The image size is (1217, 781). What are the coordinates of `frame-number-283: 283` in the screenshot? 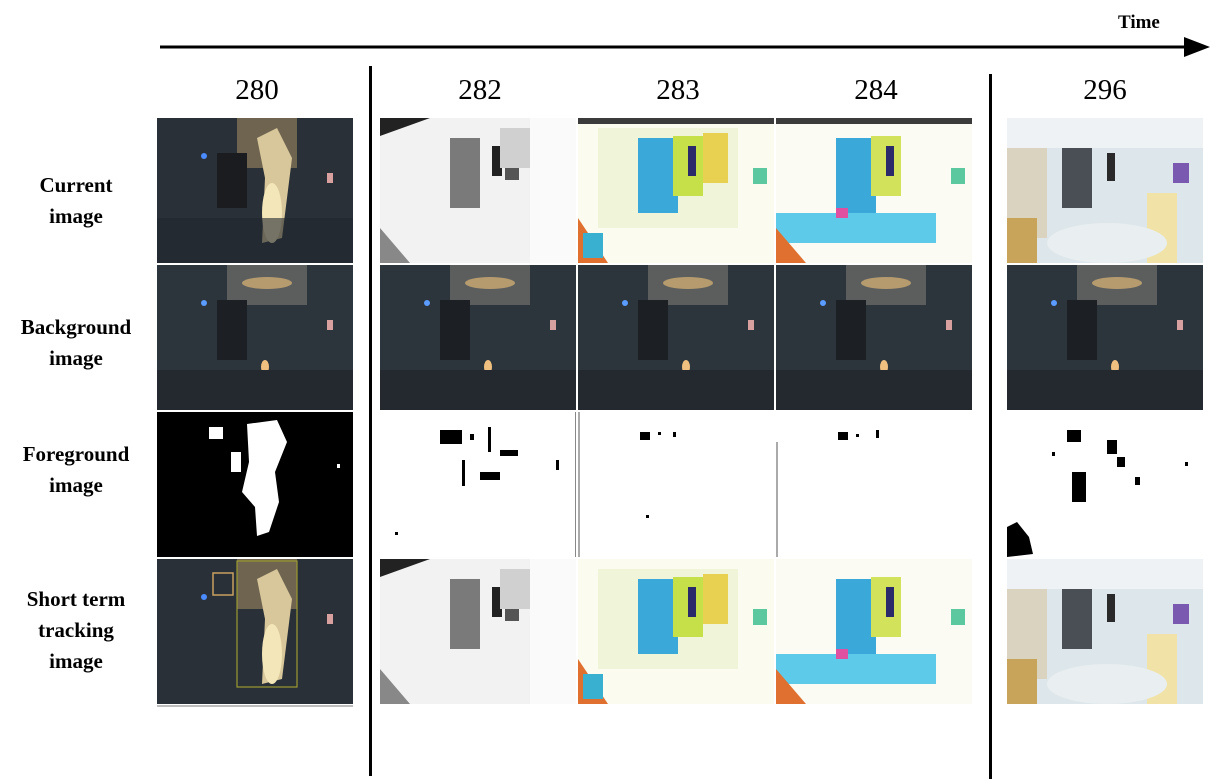 It's located at (678, 90).